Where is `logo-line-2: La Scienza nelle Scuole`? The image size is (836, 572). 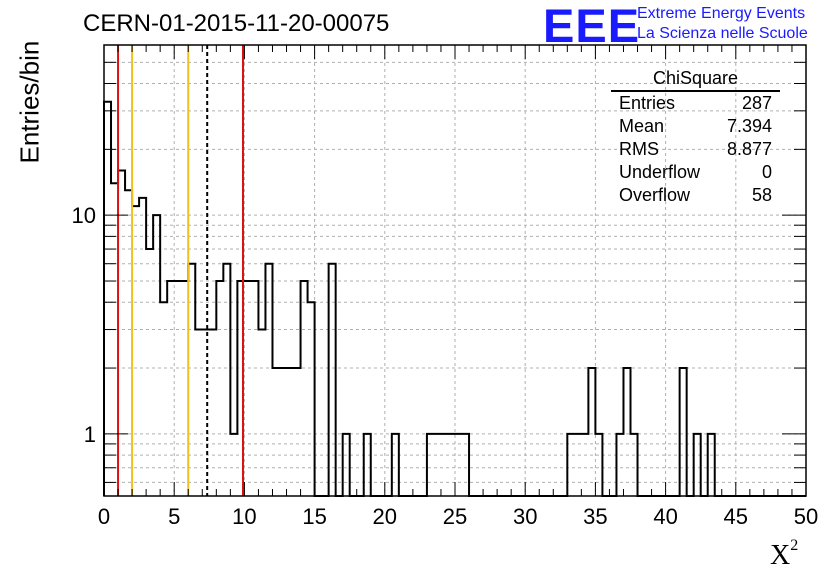
logo-line-2: La Scienza nelle Scuole is located at coordinates (722, 33).